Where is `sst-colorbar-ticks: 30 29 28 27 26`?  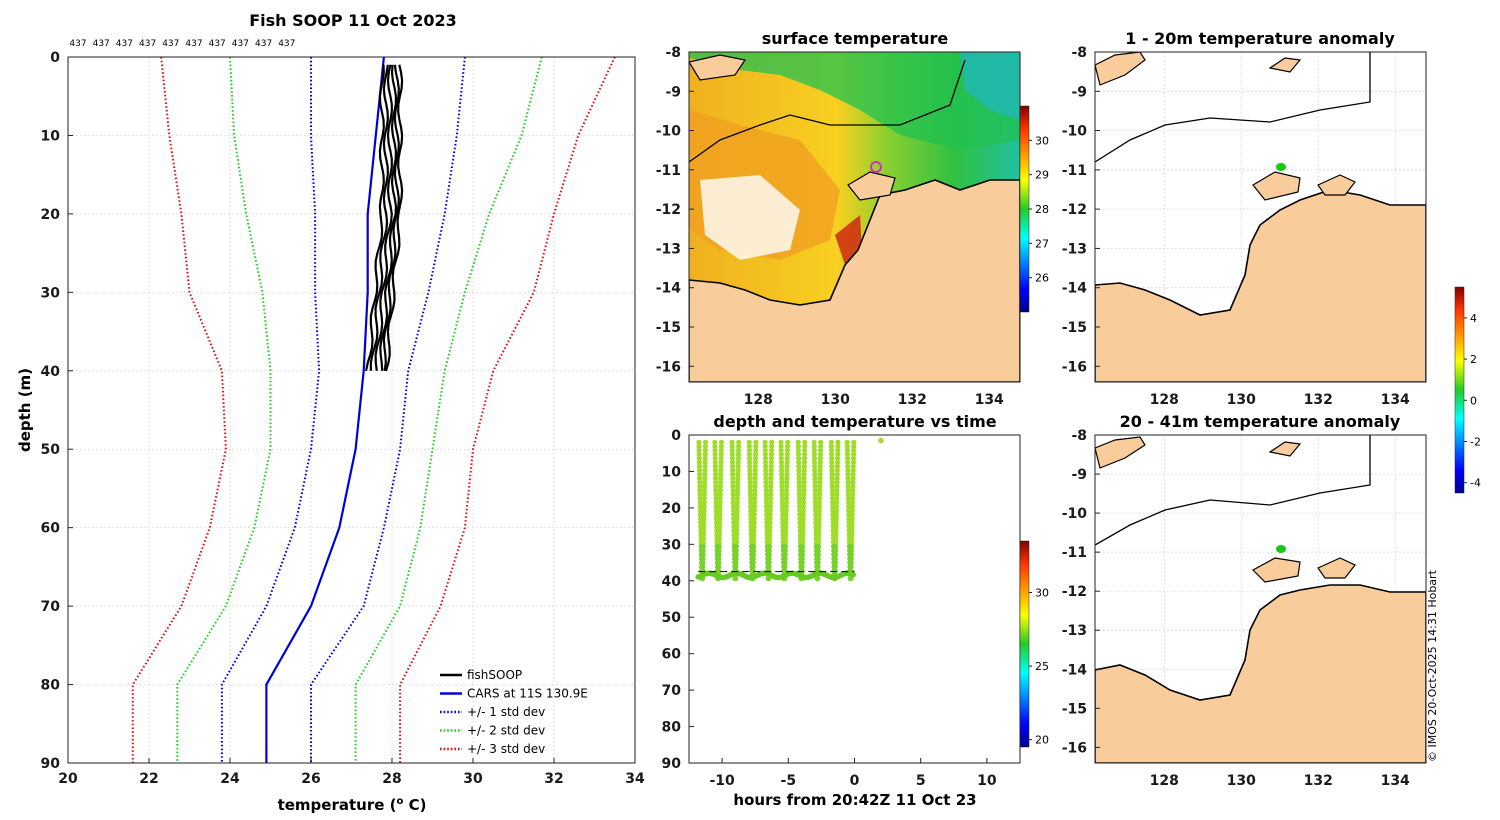
sst-colorbar-ticks: 30 29 28 27 26 is located at coordinates (1039, 209).